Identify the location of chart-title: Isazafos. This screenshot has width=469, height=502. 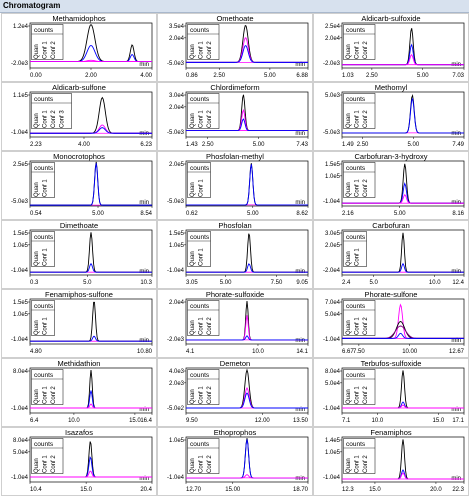
(79, 432).